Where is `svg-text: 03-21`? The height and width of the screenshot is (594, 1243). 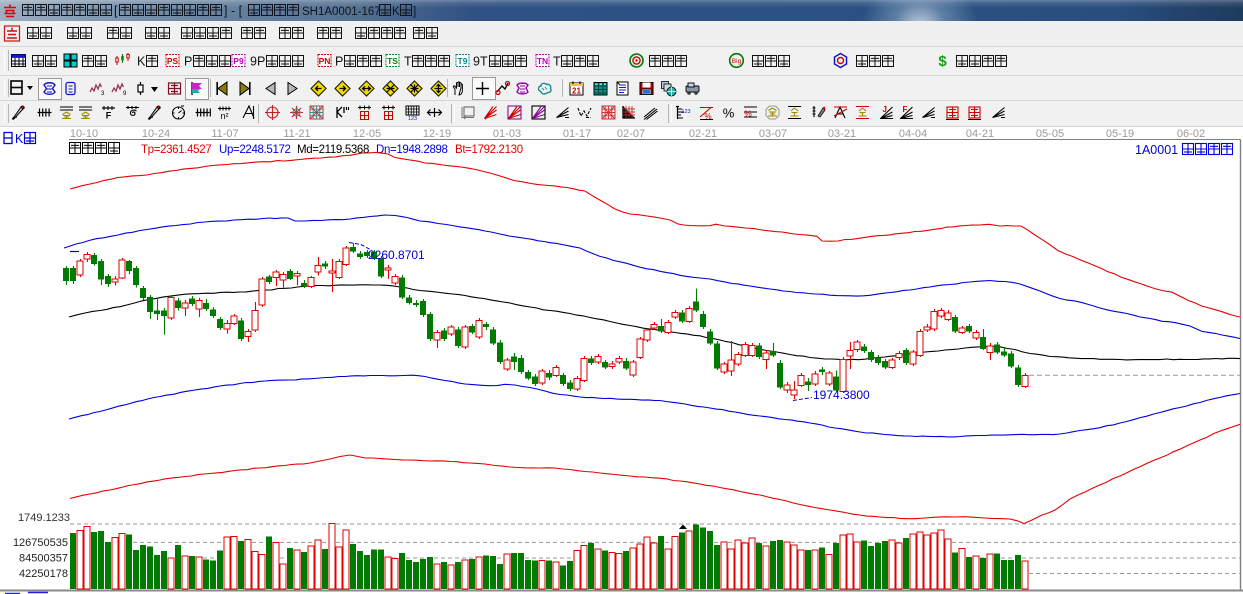
svg-text: 03-21 is located at coordinates (842, 134).